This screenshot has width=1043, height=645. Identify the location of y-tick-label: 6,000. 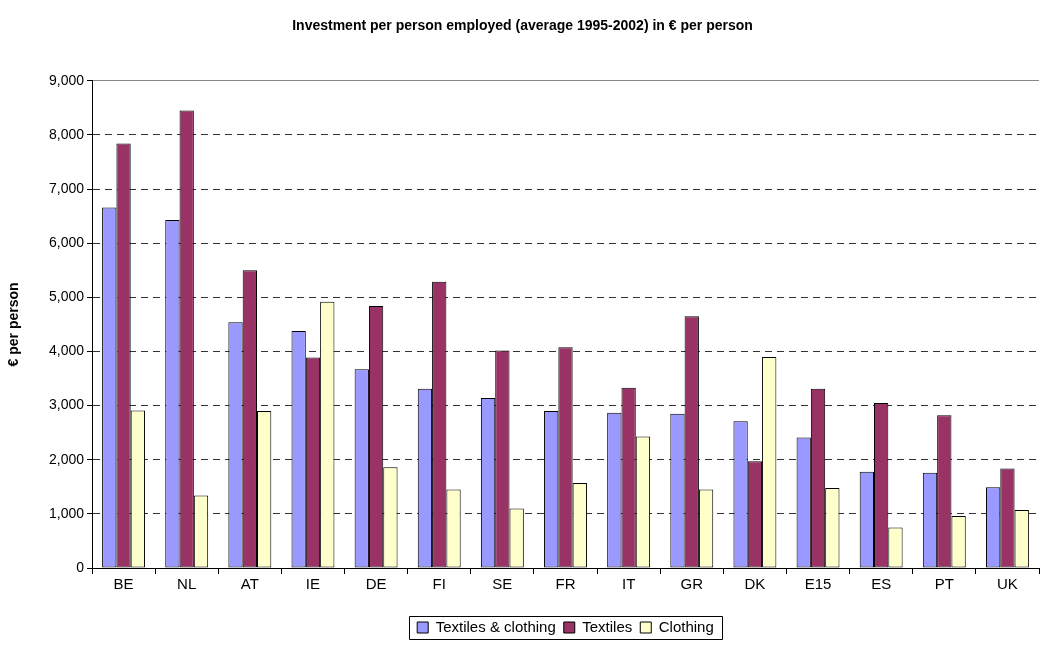
(66, 242).